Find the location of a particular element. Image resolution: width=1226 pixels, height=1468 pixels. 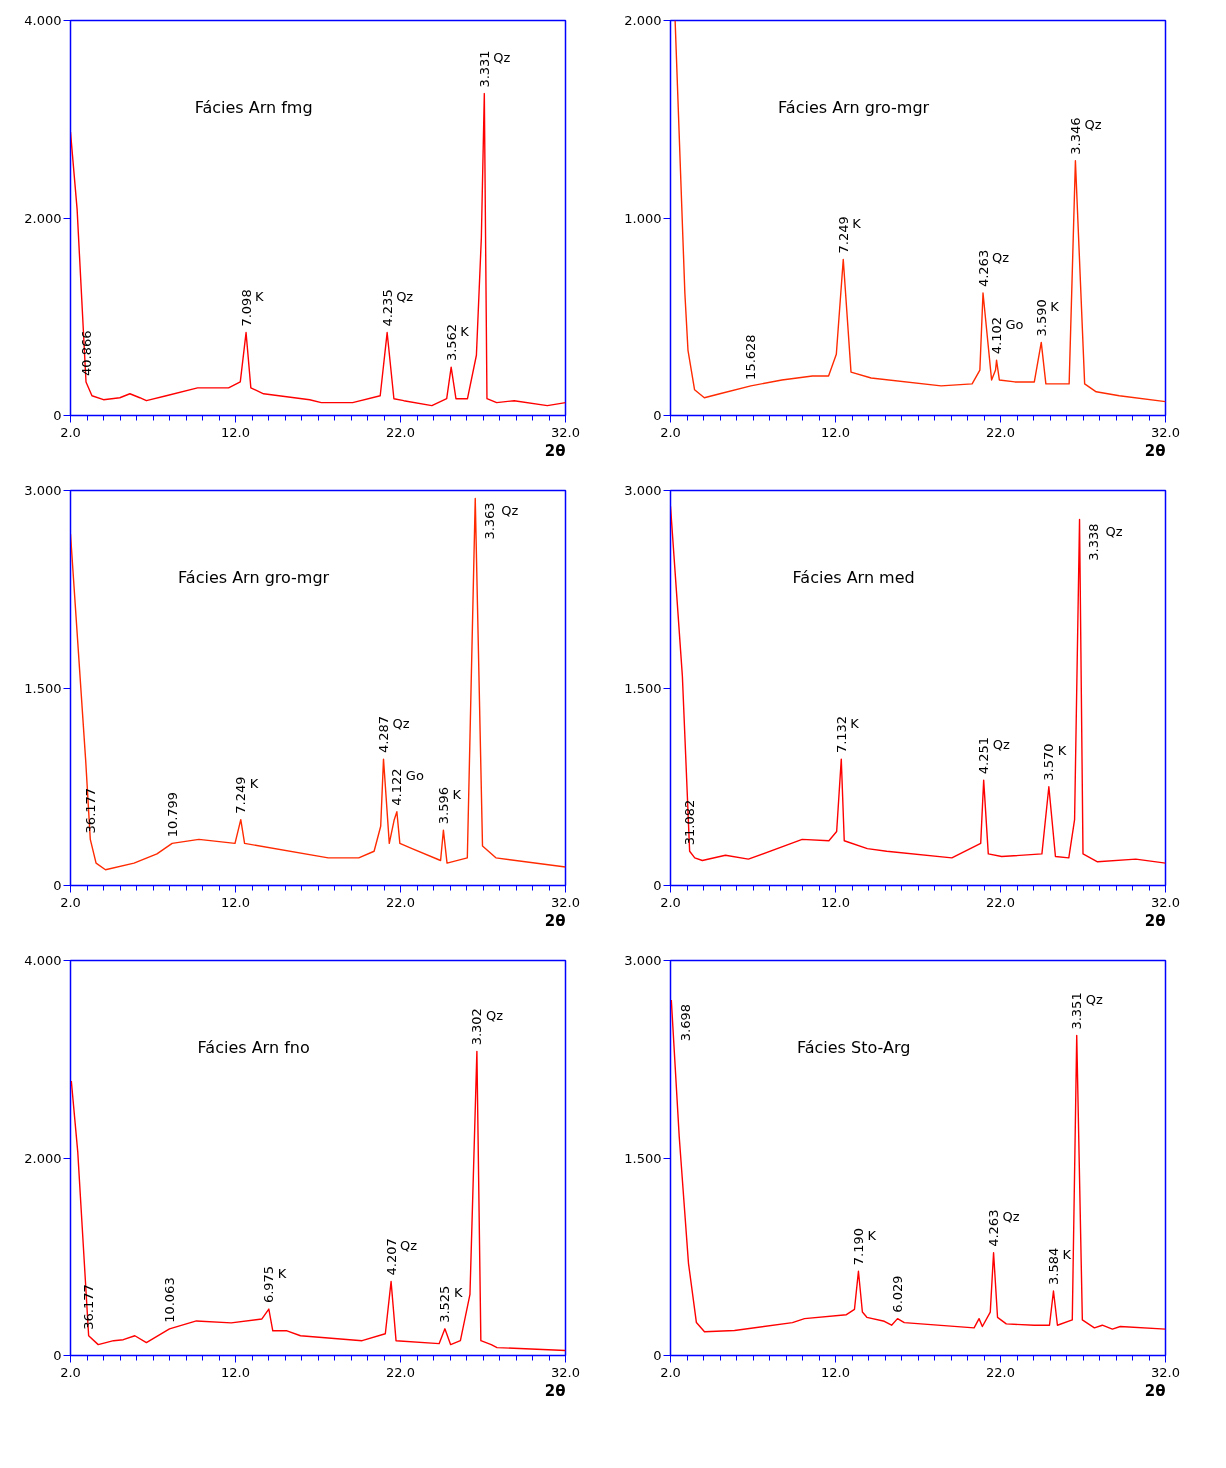

annotation: 3.363 is located at coordinates (489, 521).